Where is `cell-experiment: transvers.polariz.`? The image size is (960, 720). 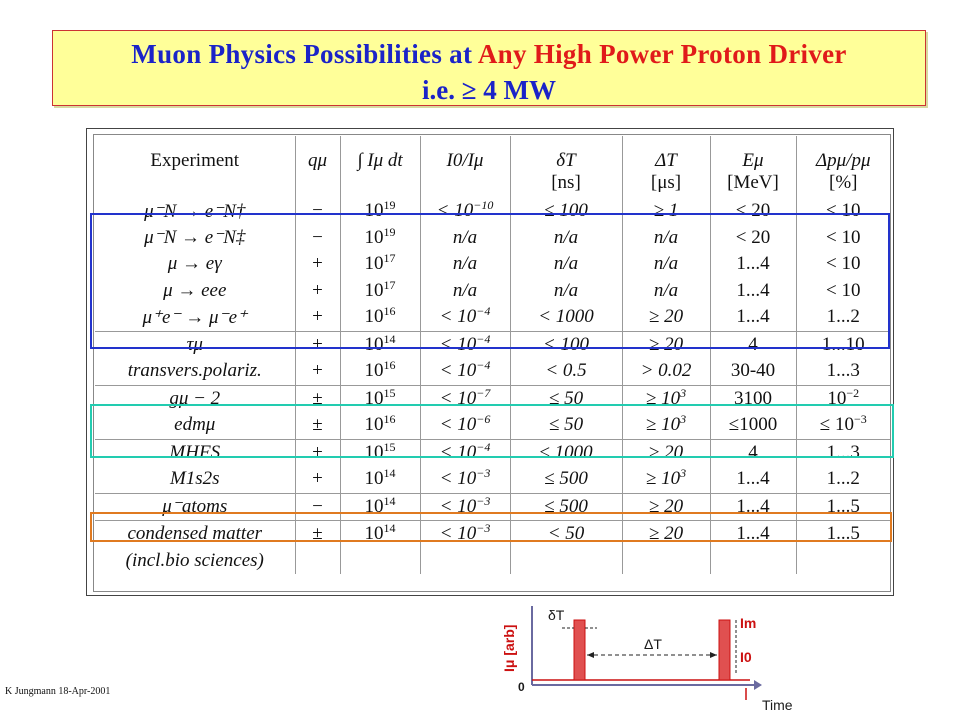
cell-experiment: transvers.polariz. is located at coordinates (195, 371).